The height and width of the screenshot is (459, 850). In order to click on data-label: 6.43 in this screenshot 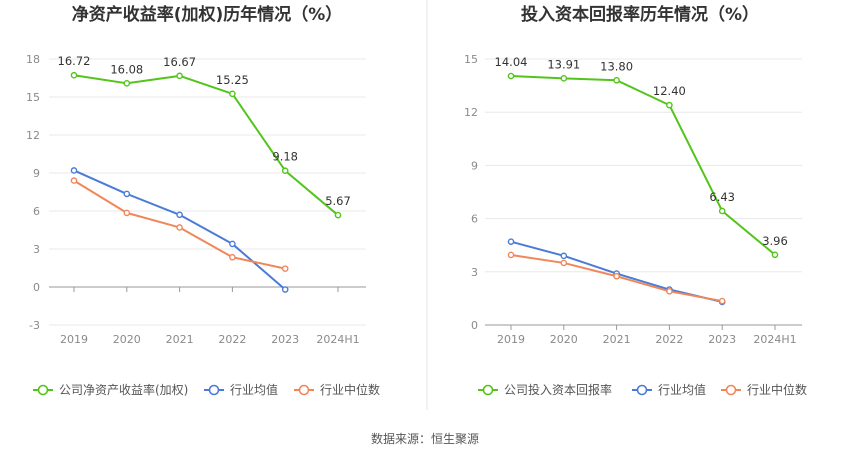, I will do `click(722, 197)`.